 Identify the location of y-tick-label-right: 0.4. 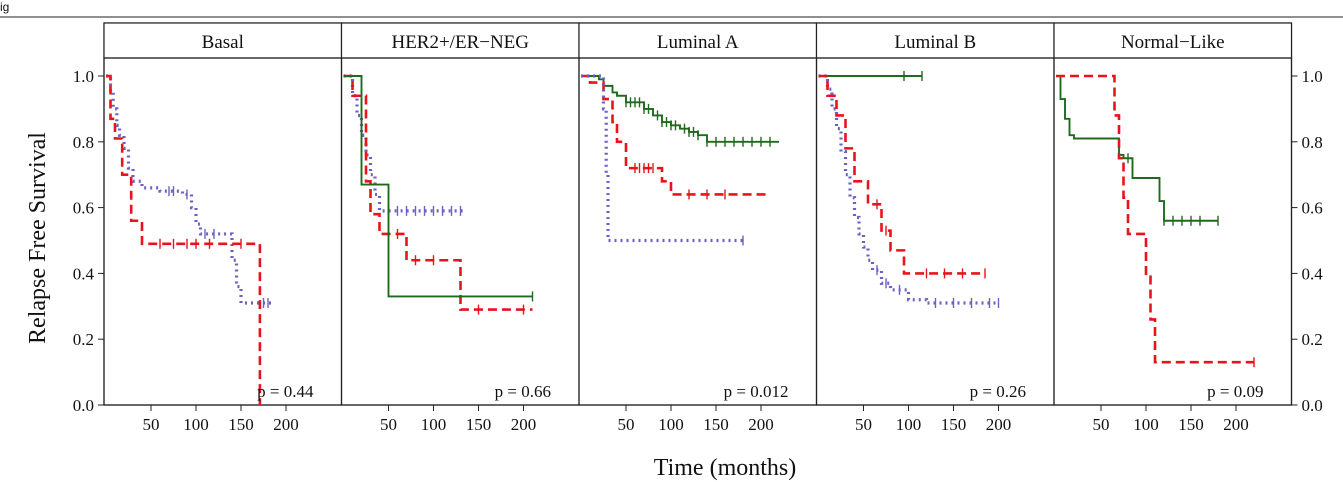
(1313, 273).